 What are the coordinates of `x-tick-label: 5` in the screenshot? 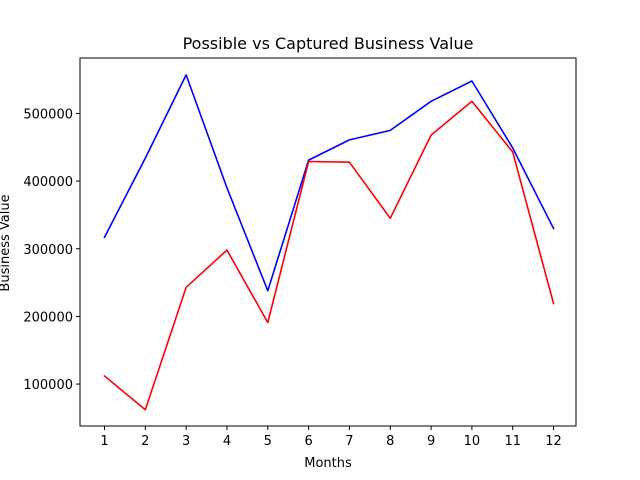 It's located at (268, 441).